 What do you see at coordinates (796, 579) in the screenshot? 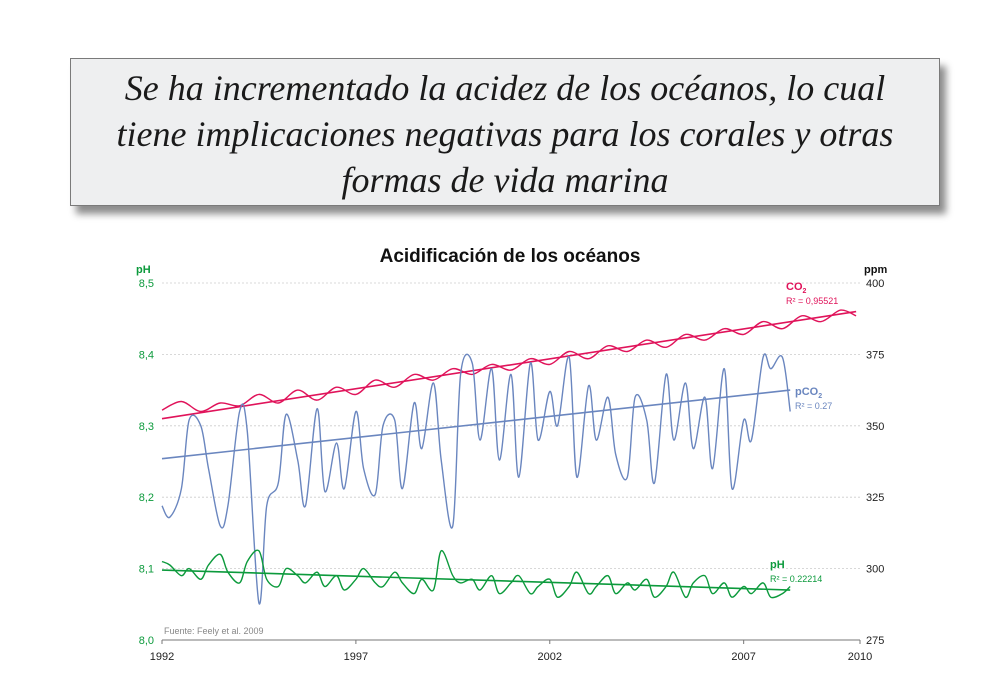
I see `ph-r2-label: R² = 0.22214` at bounding box center [796, 579].